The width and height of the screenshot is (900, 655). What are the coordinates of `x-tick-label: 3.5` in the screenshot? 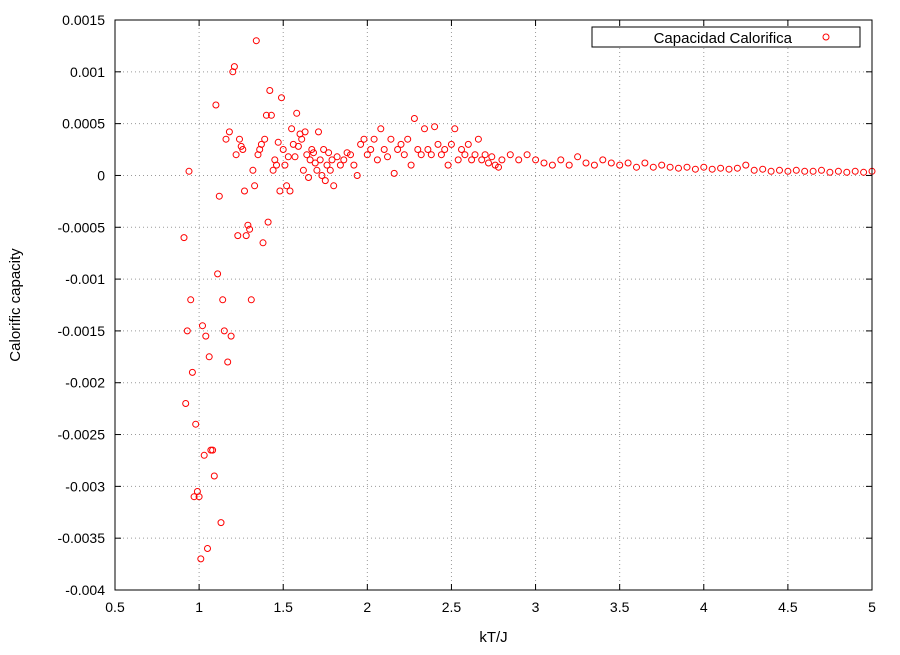 It's located at (620, 607).